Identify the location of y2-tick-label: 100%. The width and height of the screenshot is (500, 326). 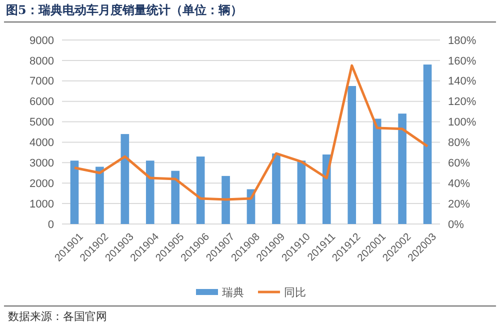
(462, 122).